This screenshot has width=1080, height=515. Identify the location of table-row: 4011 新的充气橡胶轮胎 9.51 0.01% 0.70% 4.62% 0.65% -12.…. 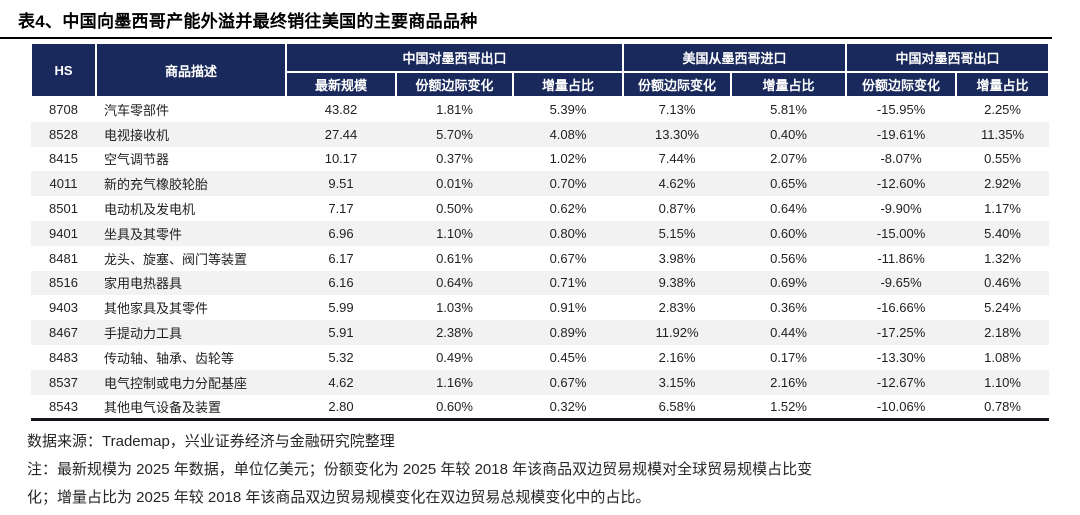
(540, 184).